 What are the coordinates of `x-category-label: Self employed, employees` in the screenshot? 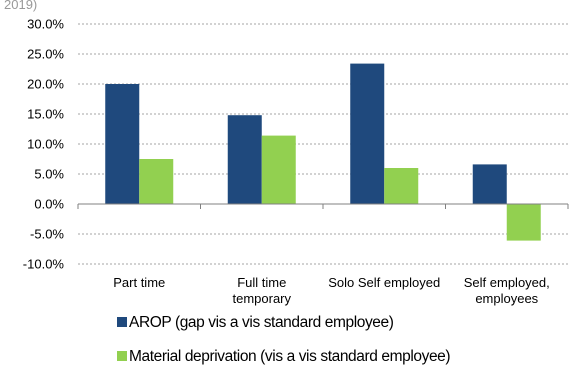 It's located at (507, 290).